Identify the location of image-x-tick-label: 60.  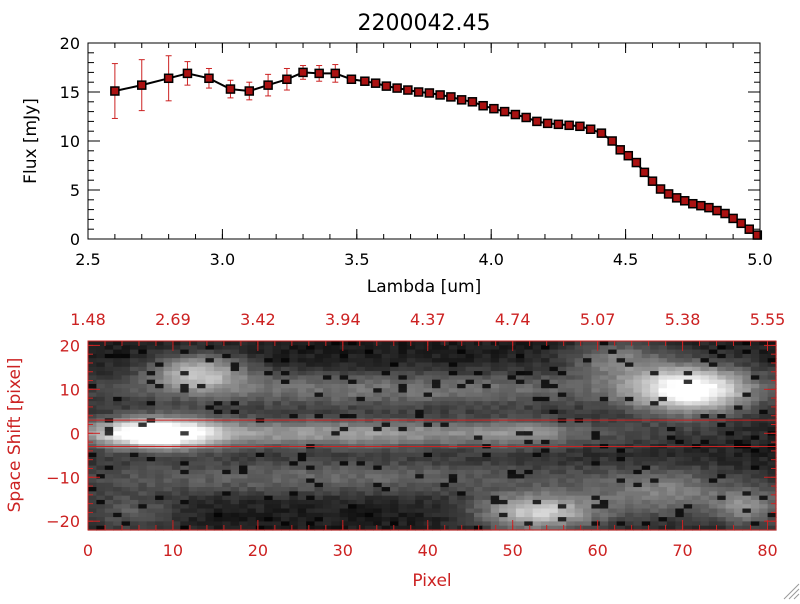
(597, 550).